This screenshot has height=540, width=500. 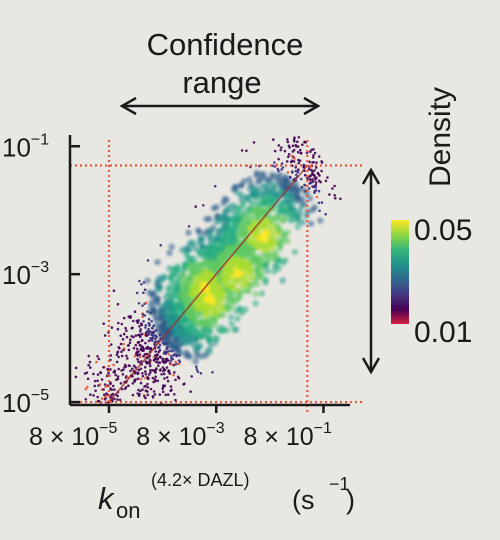 I want to click on confidence-range-horizontal-arrow, so click(x=220, y=106).